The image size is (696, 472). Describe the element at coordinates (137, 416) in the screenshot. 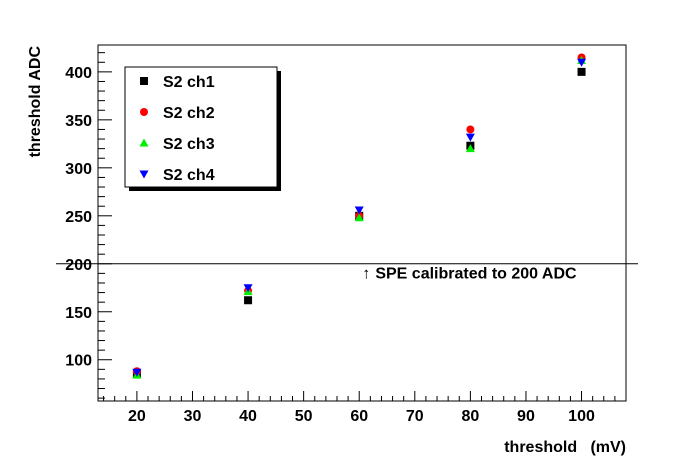

I see `x-tick-label: 20` at that location.